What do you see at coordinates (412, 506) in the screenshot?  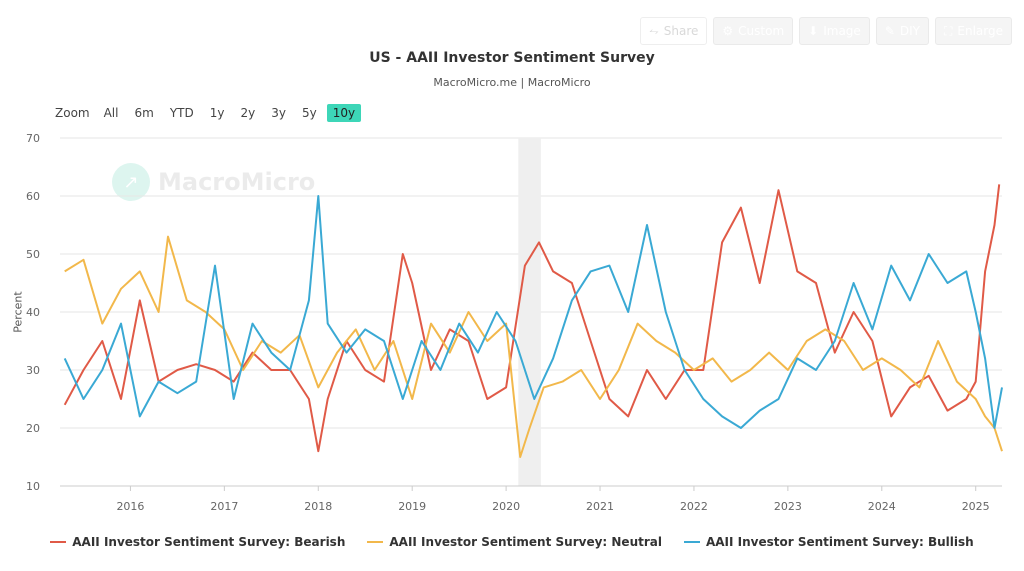 I see `x-tick-label: 2019` at bounding box center [412, 506].